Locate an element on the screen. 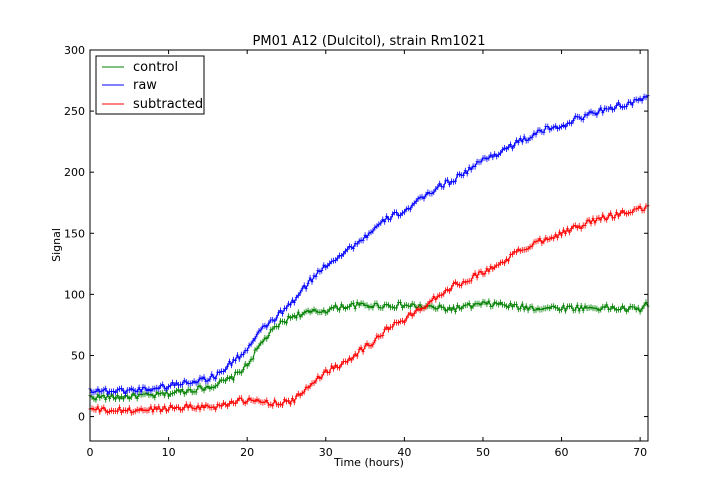  legend: control raw subtracted is located at coordinates (150, 85).